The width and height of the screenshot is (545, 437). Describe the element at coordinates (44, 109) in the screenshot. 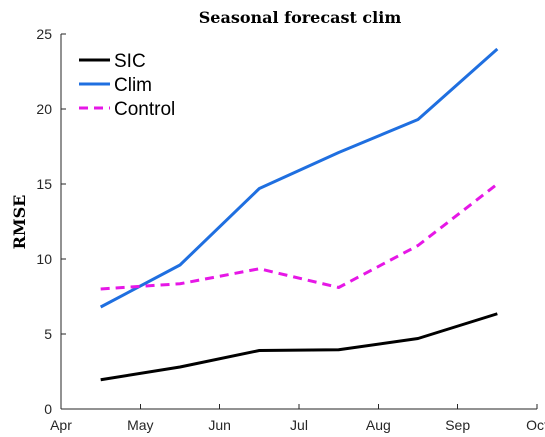

I see `y-tick-label-20: 20` at that location.